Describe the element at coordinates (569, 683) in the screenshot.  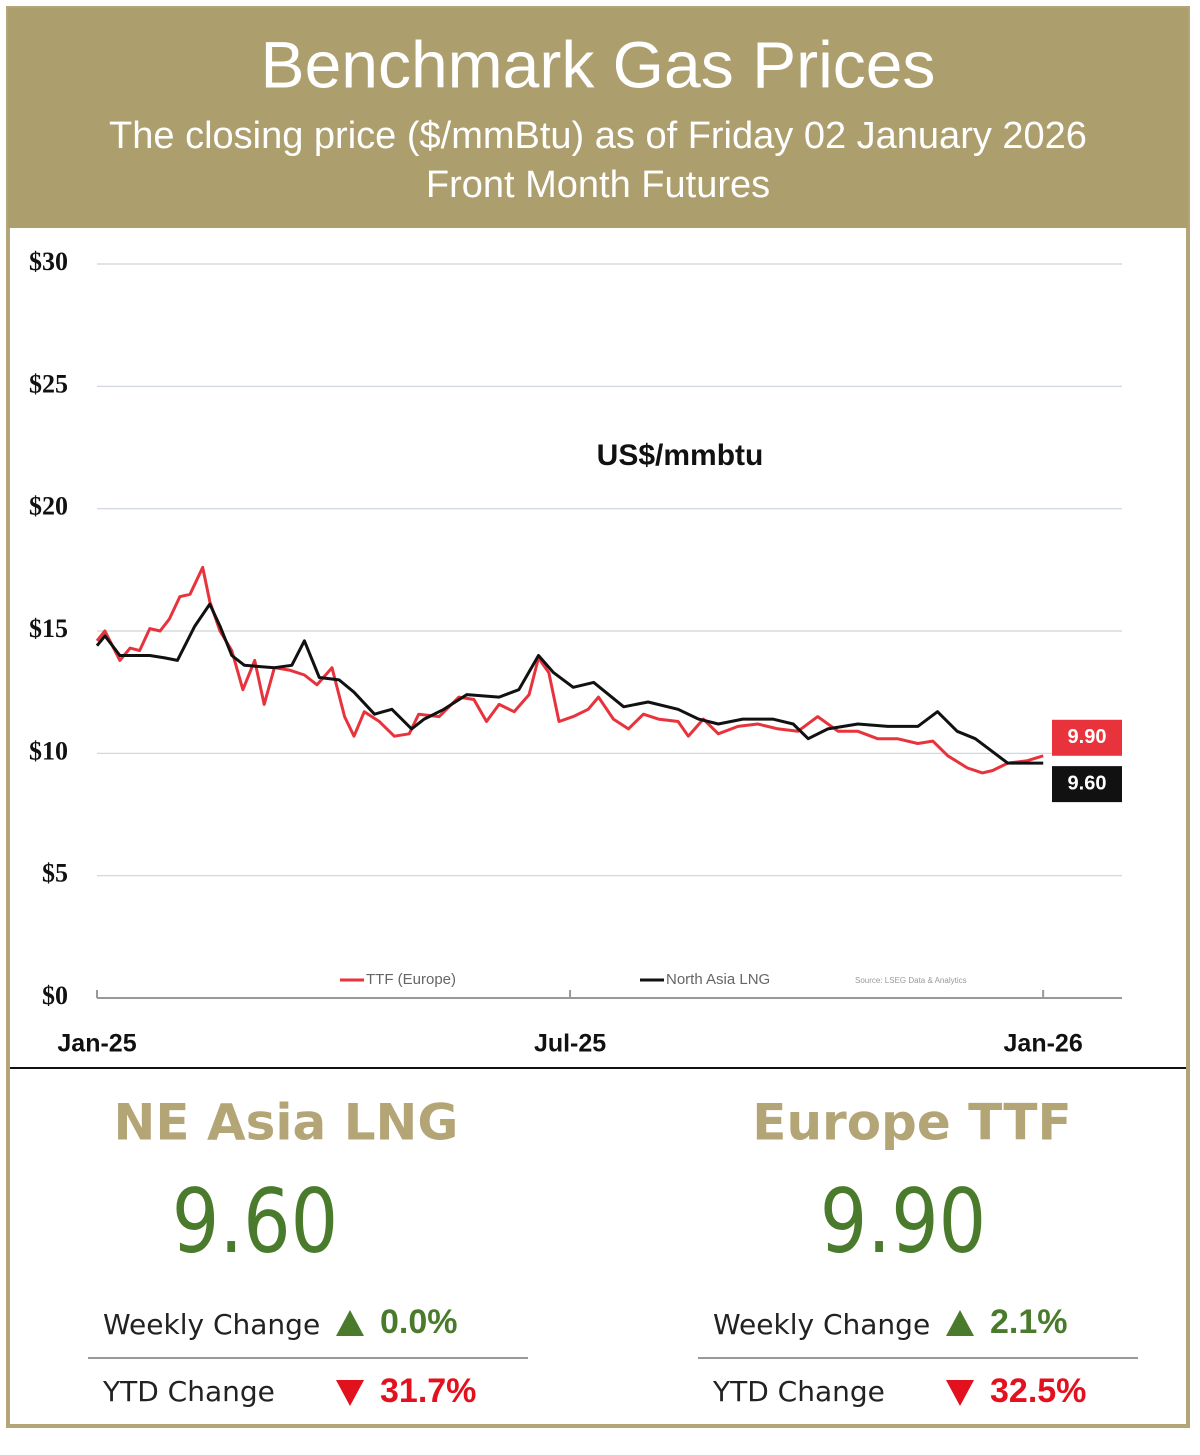
I see `series-line` at that location.